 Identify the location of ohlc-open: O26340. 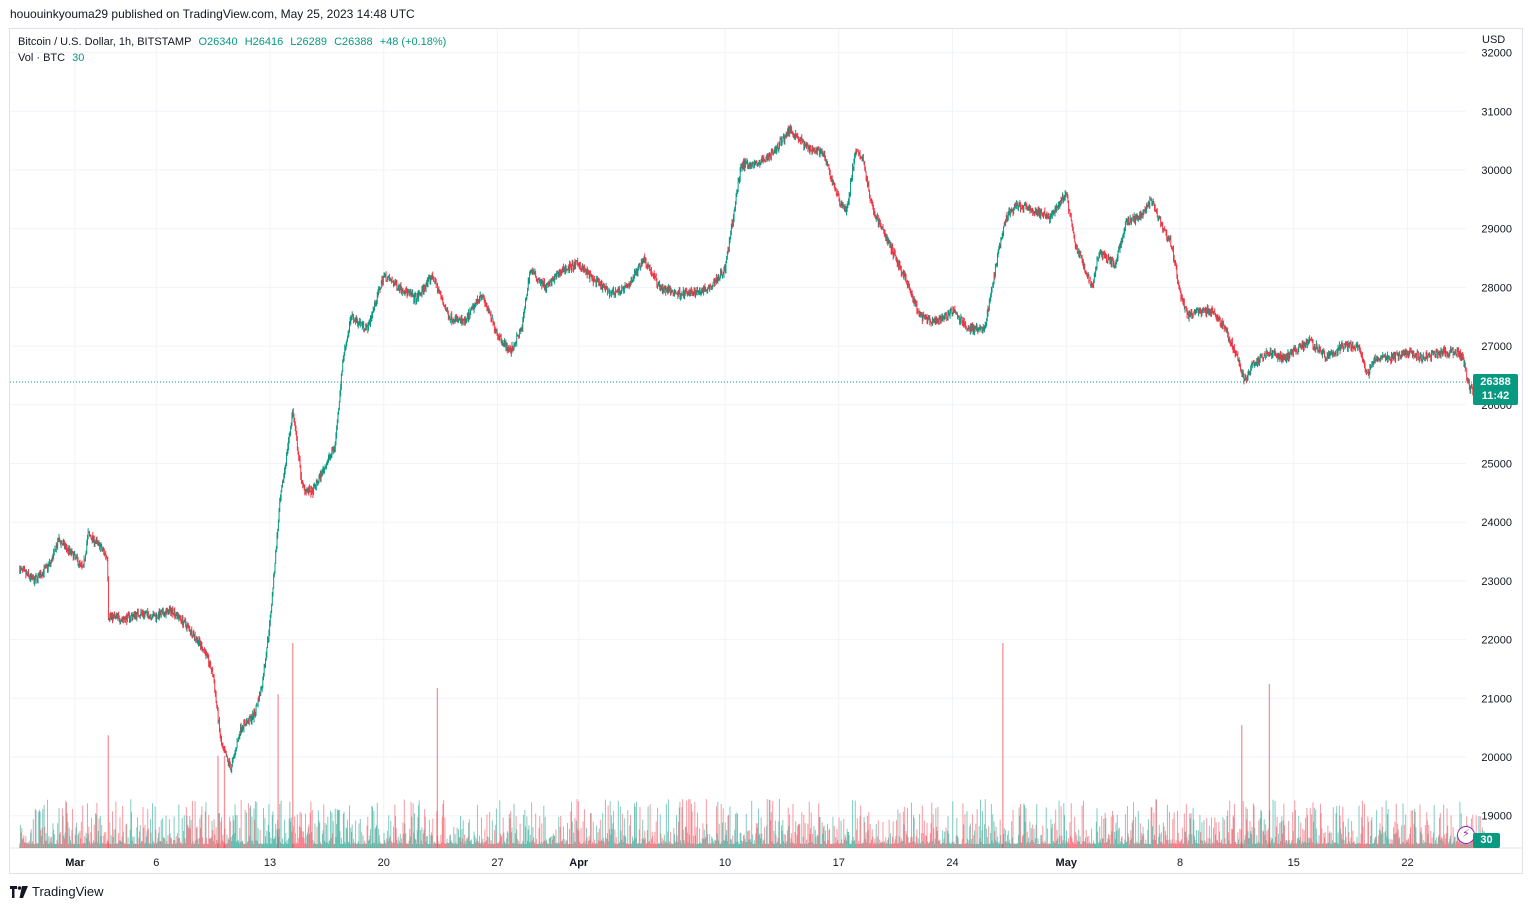
(218, 42).